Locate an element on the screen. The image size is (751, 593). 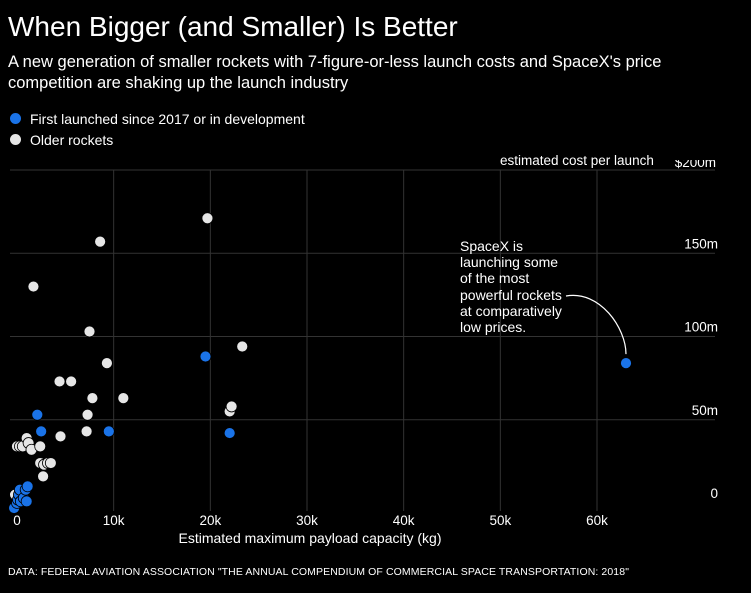
annotation-connector is located at coordinates (596, 324).